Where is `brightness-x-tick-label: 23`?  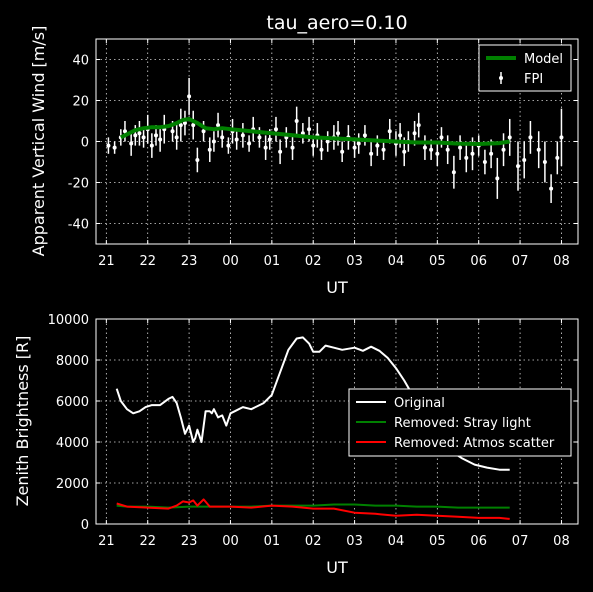 brightness-x-tick-label: 23 is located at coordinates (189, 541).